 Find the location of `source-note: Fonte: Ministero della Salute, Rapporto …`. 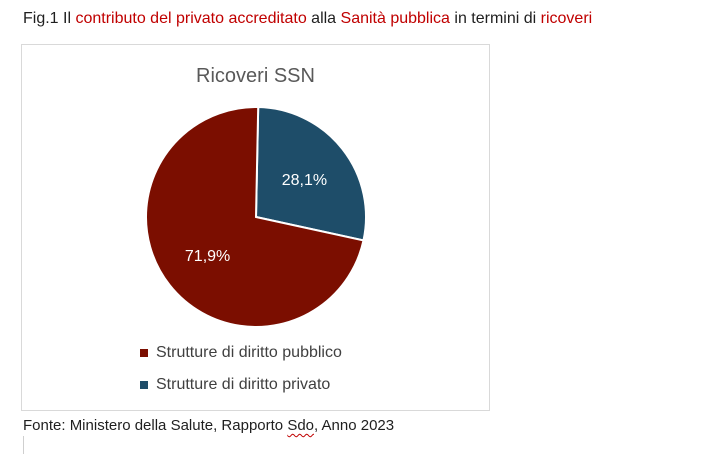

source-note: Fonte: Ministero della Salute, Rapporto … is located at coordinates (208, 426).